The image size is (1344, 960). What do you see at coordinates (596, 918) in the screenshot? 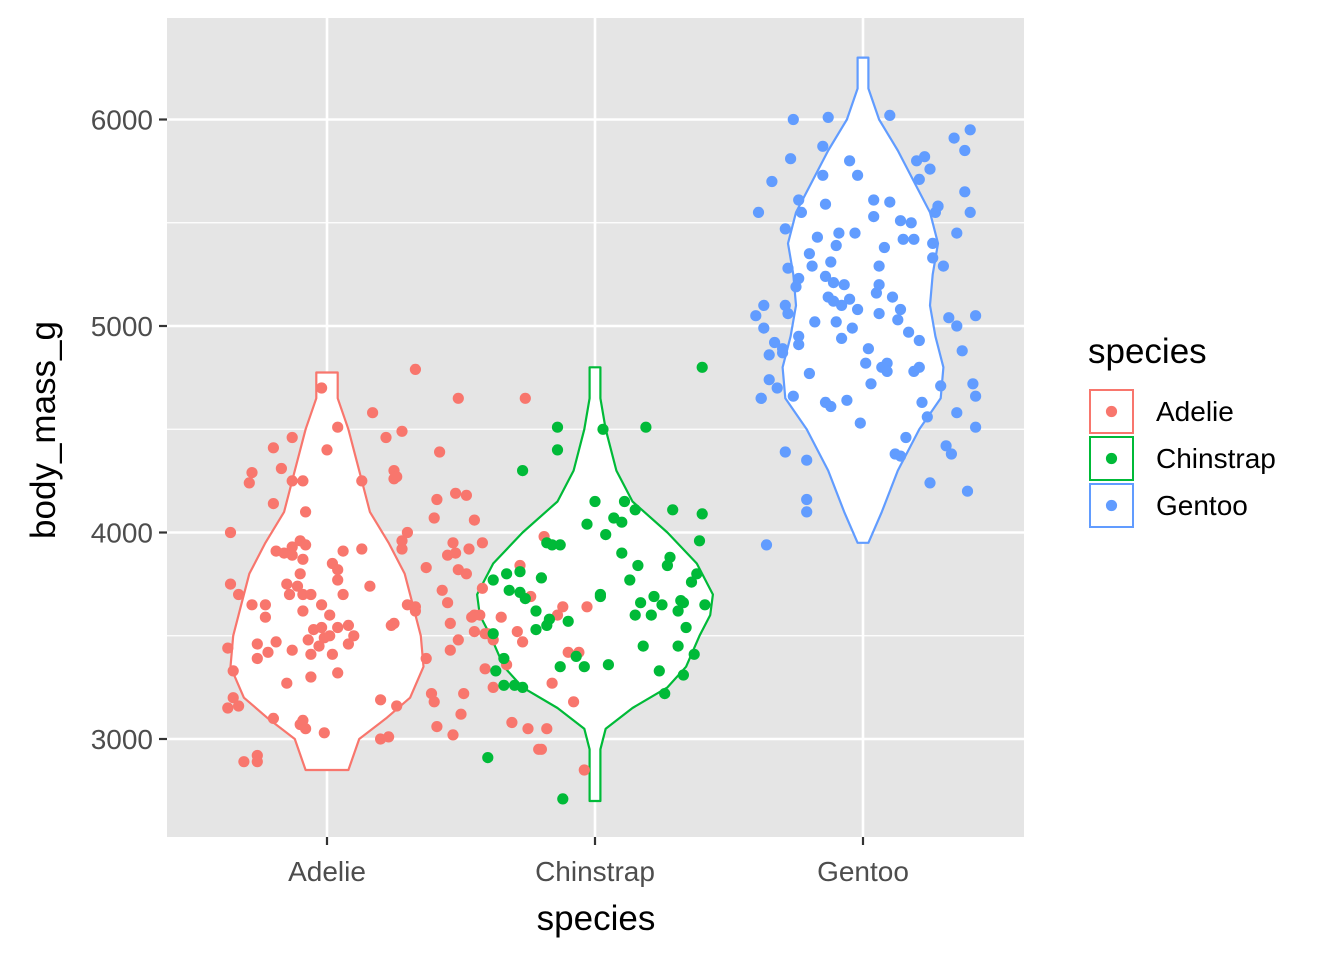
I see `x-axis-title: species` at bounding box center [596, 918].